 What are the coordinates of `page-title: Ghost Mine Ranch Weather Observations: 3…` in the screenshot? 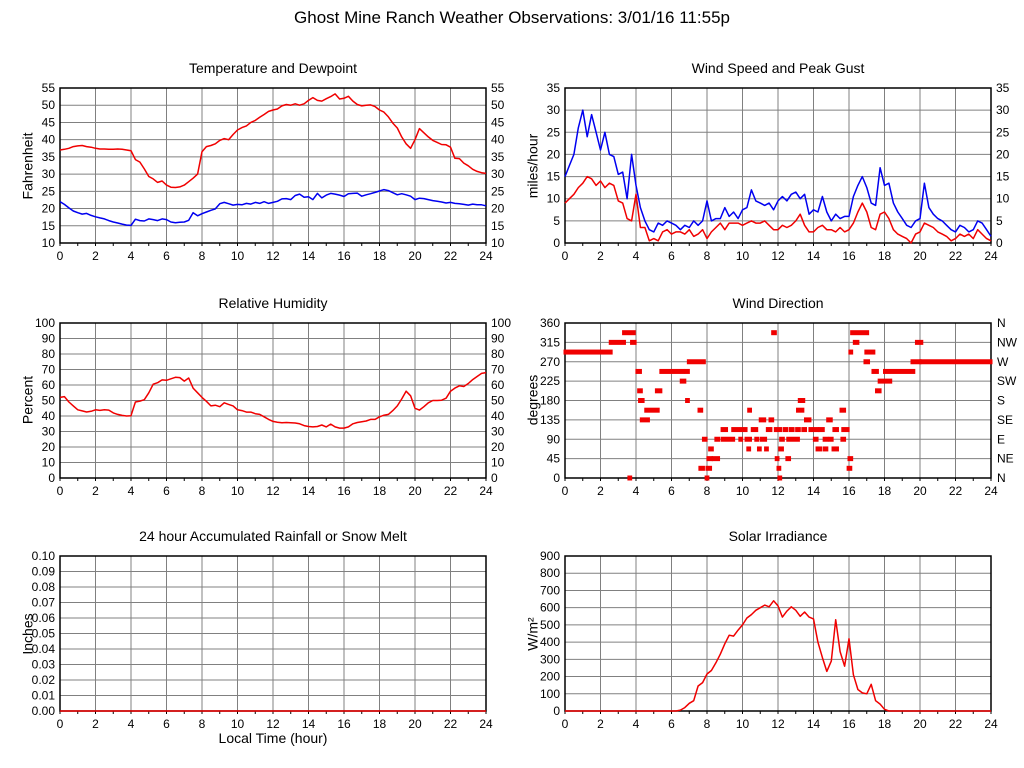 It's located at (512, 17).